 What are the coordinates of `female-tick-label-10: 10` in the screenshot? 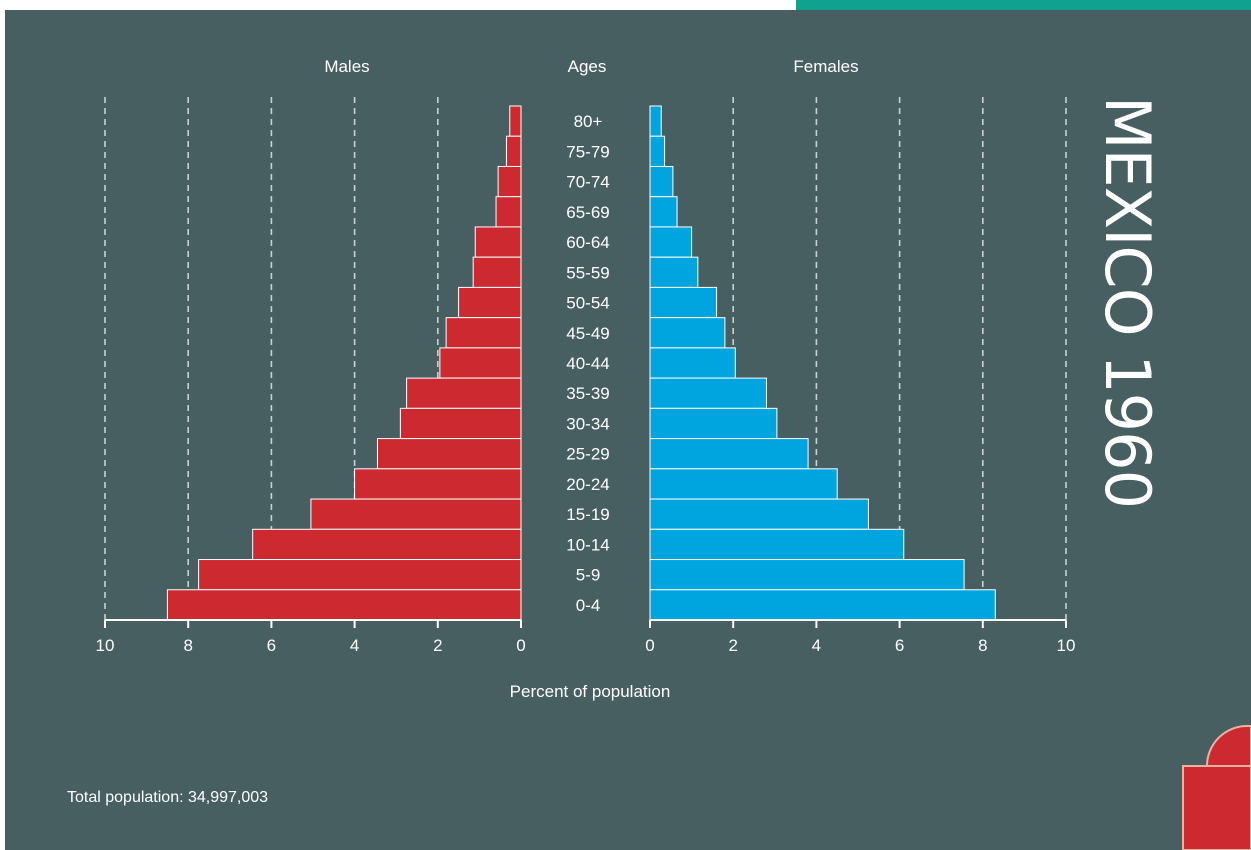 It's located at (1066, 645).